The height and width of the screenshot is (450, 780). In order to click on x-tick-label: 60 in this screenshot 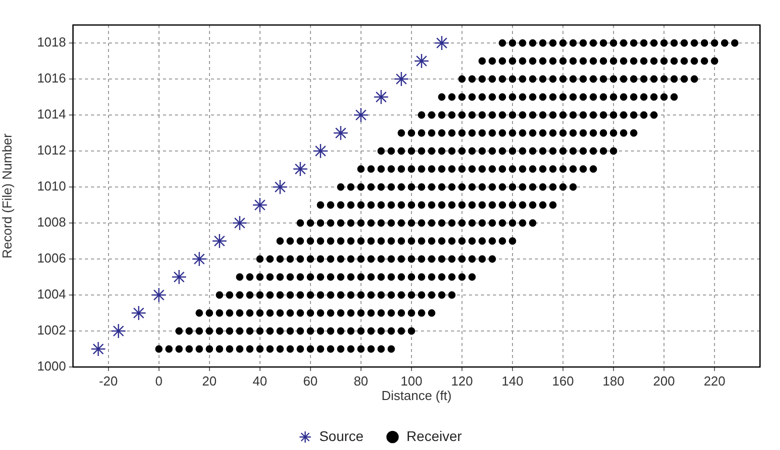, I will do `click(310, 380)`.